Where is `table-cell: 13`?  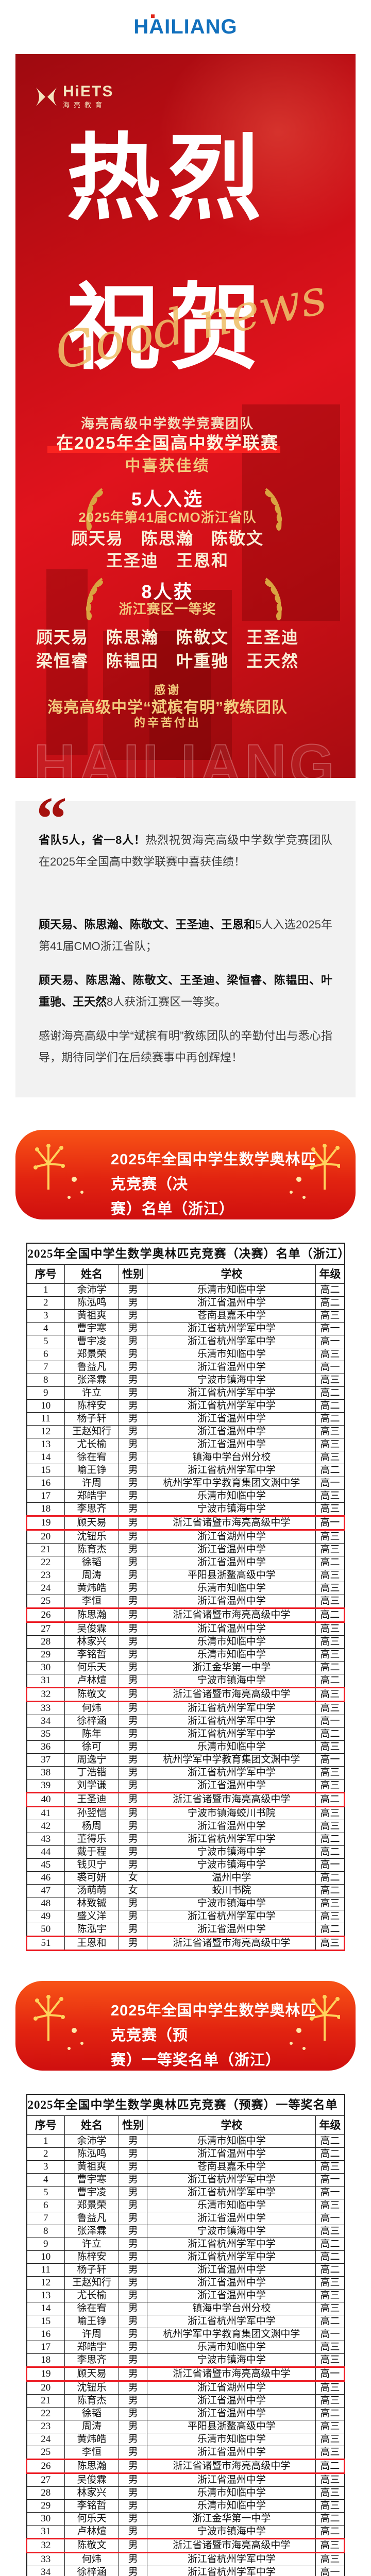
table-cell: 13 is located at coordinates (45, 2295).